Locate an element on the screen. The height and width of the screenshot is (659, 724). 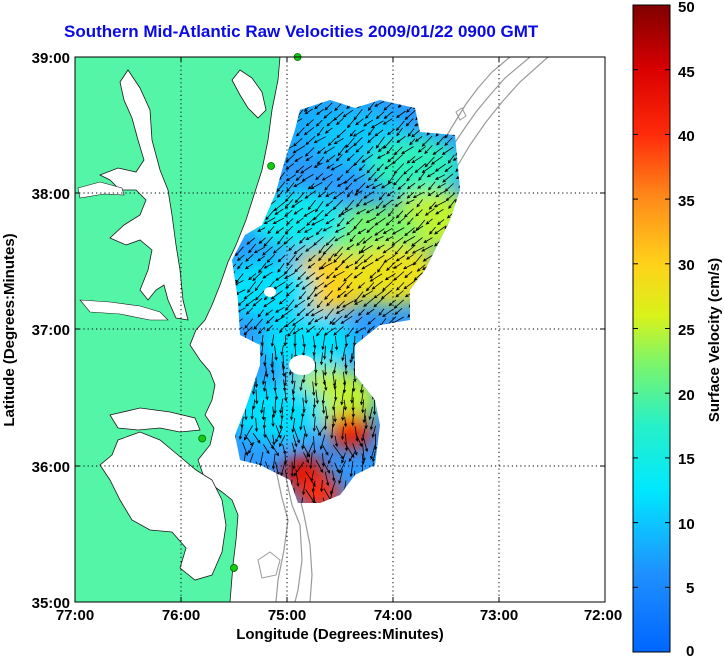
colorbar-tick-label: 25 is located at coordinates (686, 330).